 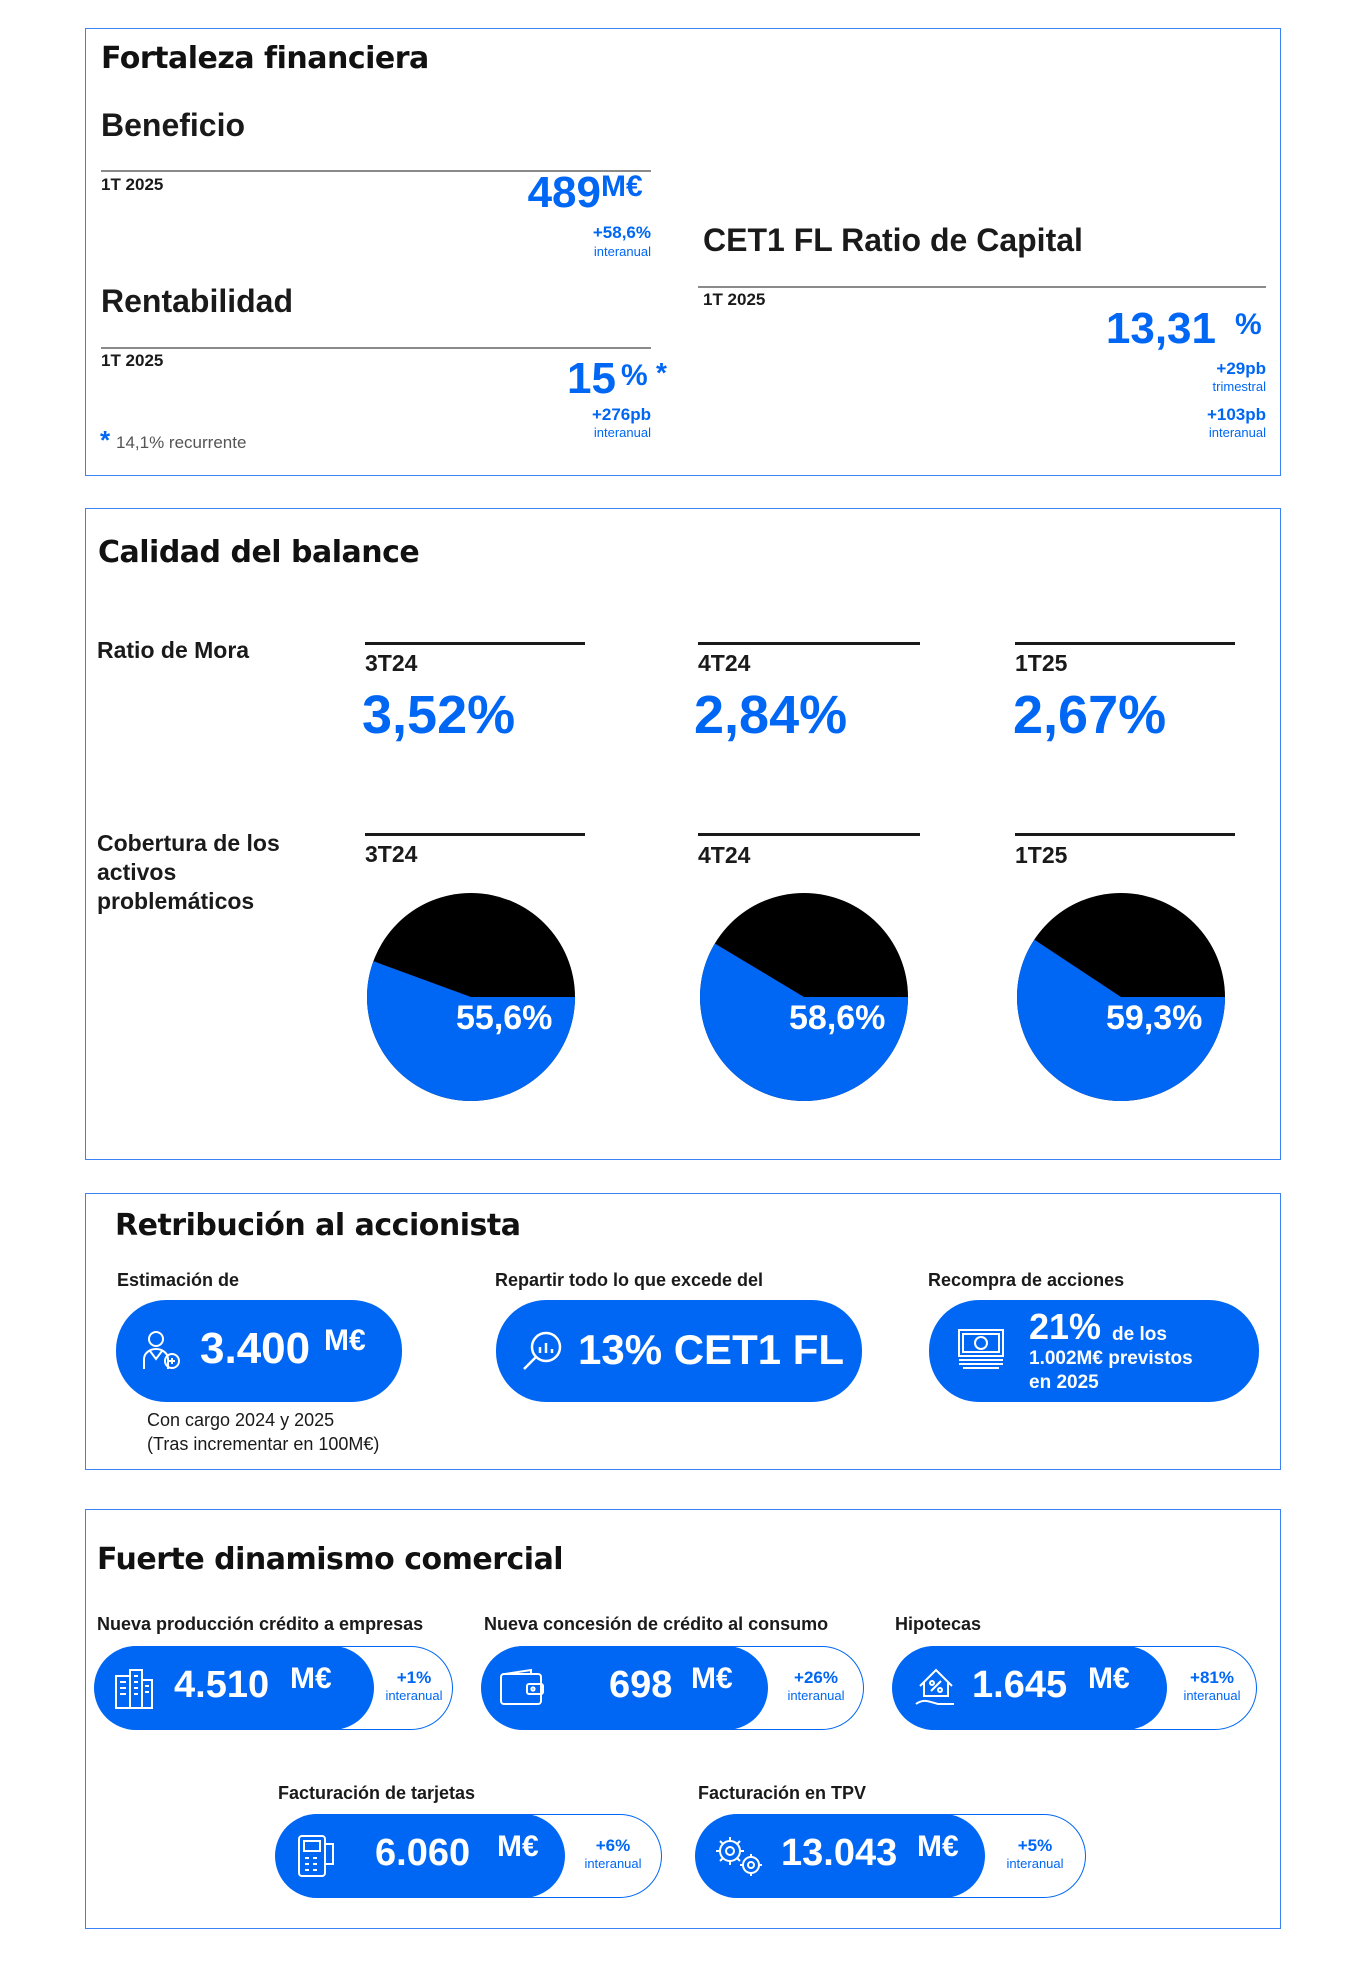 I want to click on cob-period: 1T25, so click(x=1041, y=855).